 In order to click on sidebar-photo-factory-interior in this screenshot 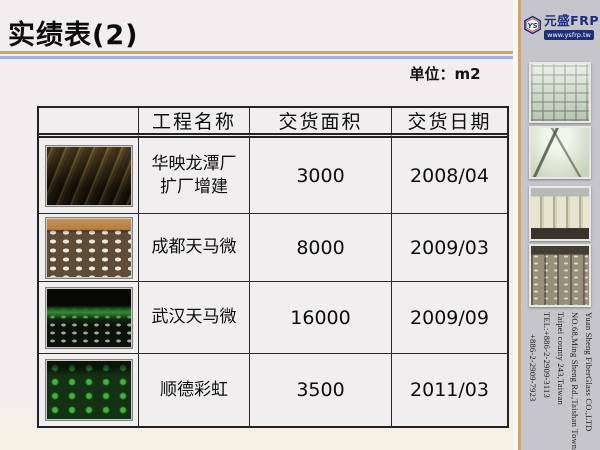, I will do `click(560, 275)`.